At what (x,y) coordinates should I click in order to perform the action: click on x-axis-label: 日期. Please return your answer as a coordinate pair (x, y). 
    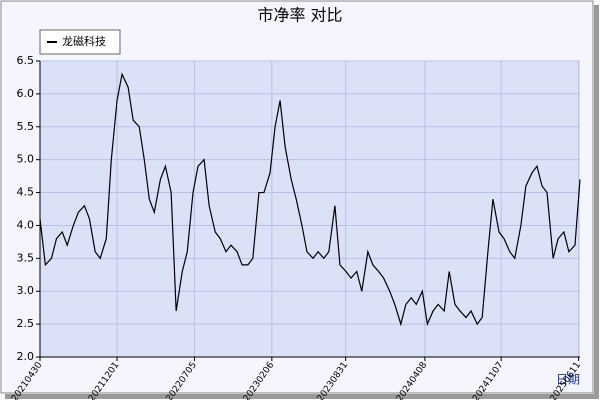
    Looking at the image, I should click on (568, 380).